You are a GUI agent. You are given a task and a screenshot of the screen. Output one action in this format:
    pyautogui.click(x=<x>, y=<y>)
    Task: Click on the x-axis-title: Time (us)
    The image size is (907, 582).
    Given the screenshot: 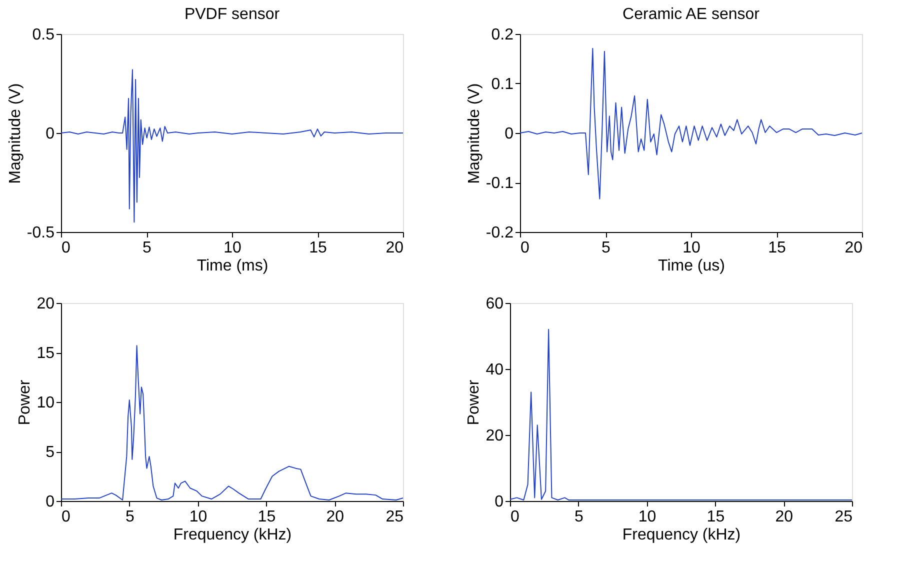 What is the action you would take?
    pyautogui.click(x=691, y=266)
    